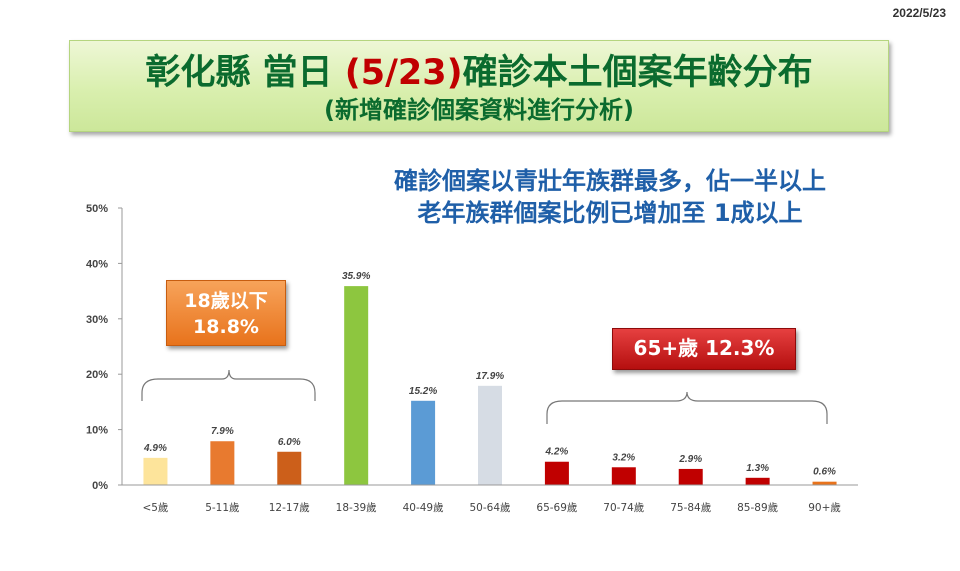 Image resolution: width=960 pixels, height=571 pixels. What do you see at coordinates (757, 507) in the screenshot?
I see `x-tick-label: 85-89歲` at bounding box center [757, 507].